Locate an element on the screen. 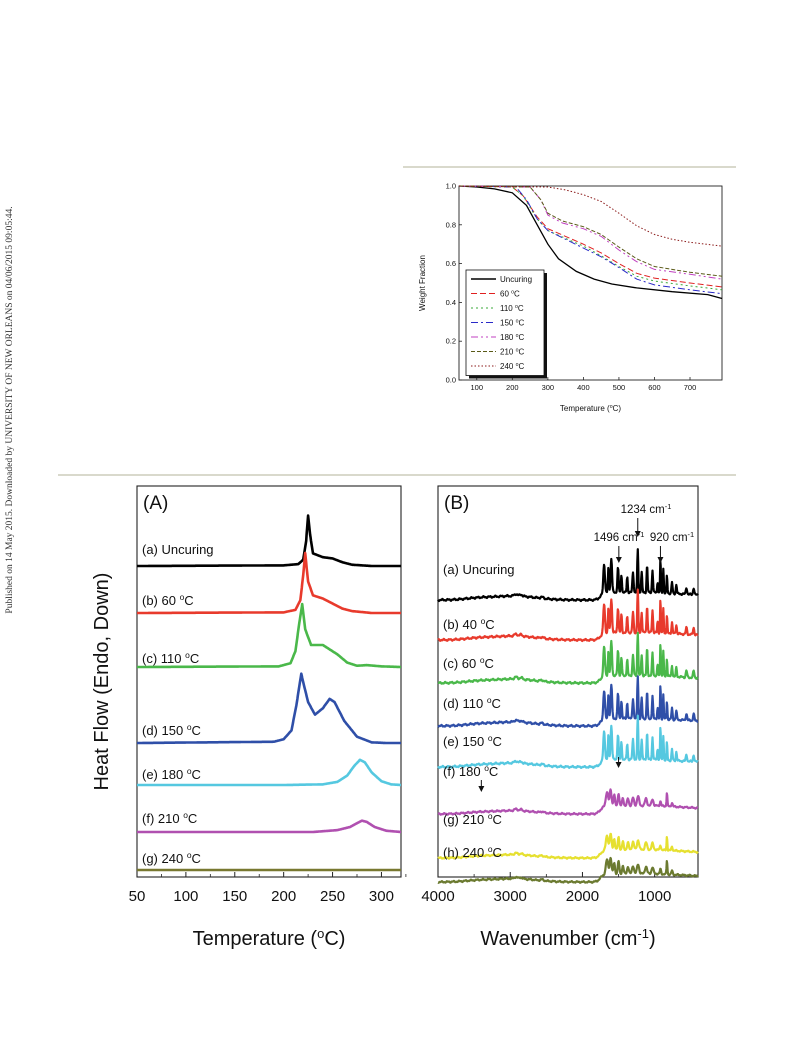  tga-y-tick-label: 0.2 is located at coordinates (451, 341).